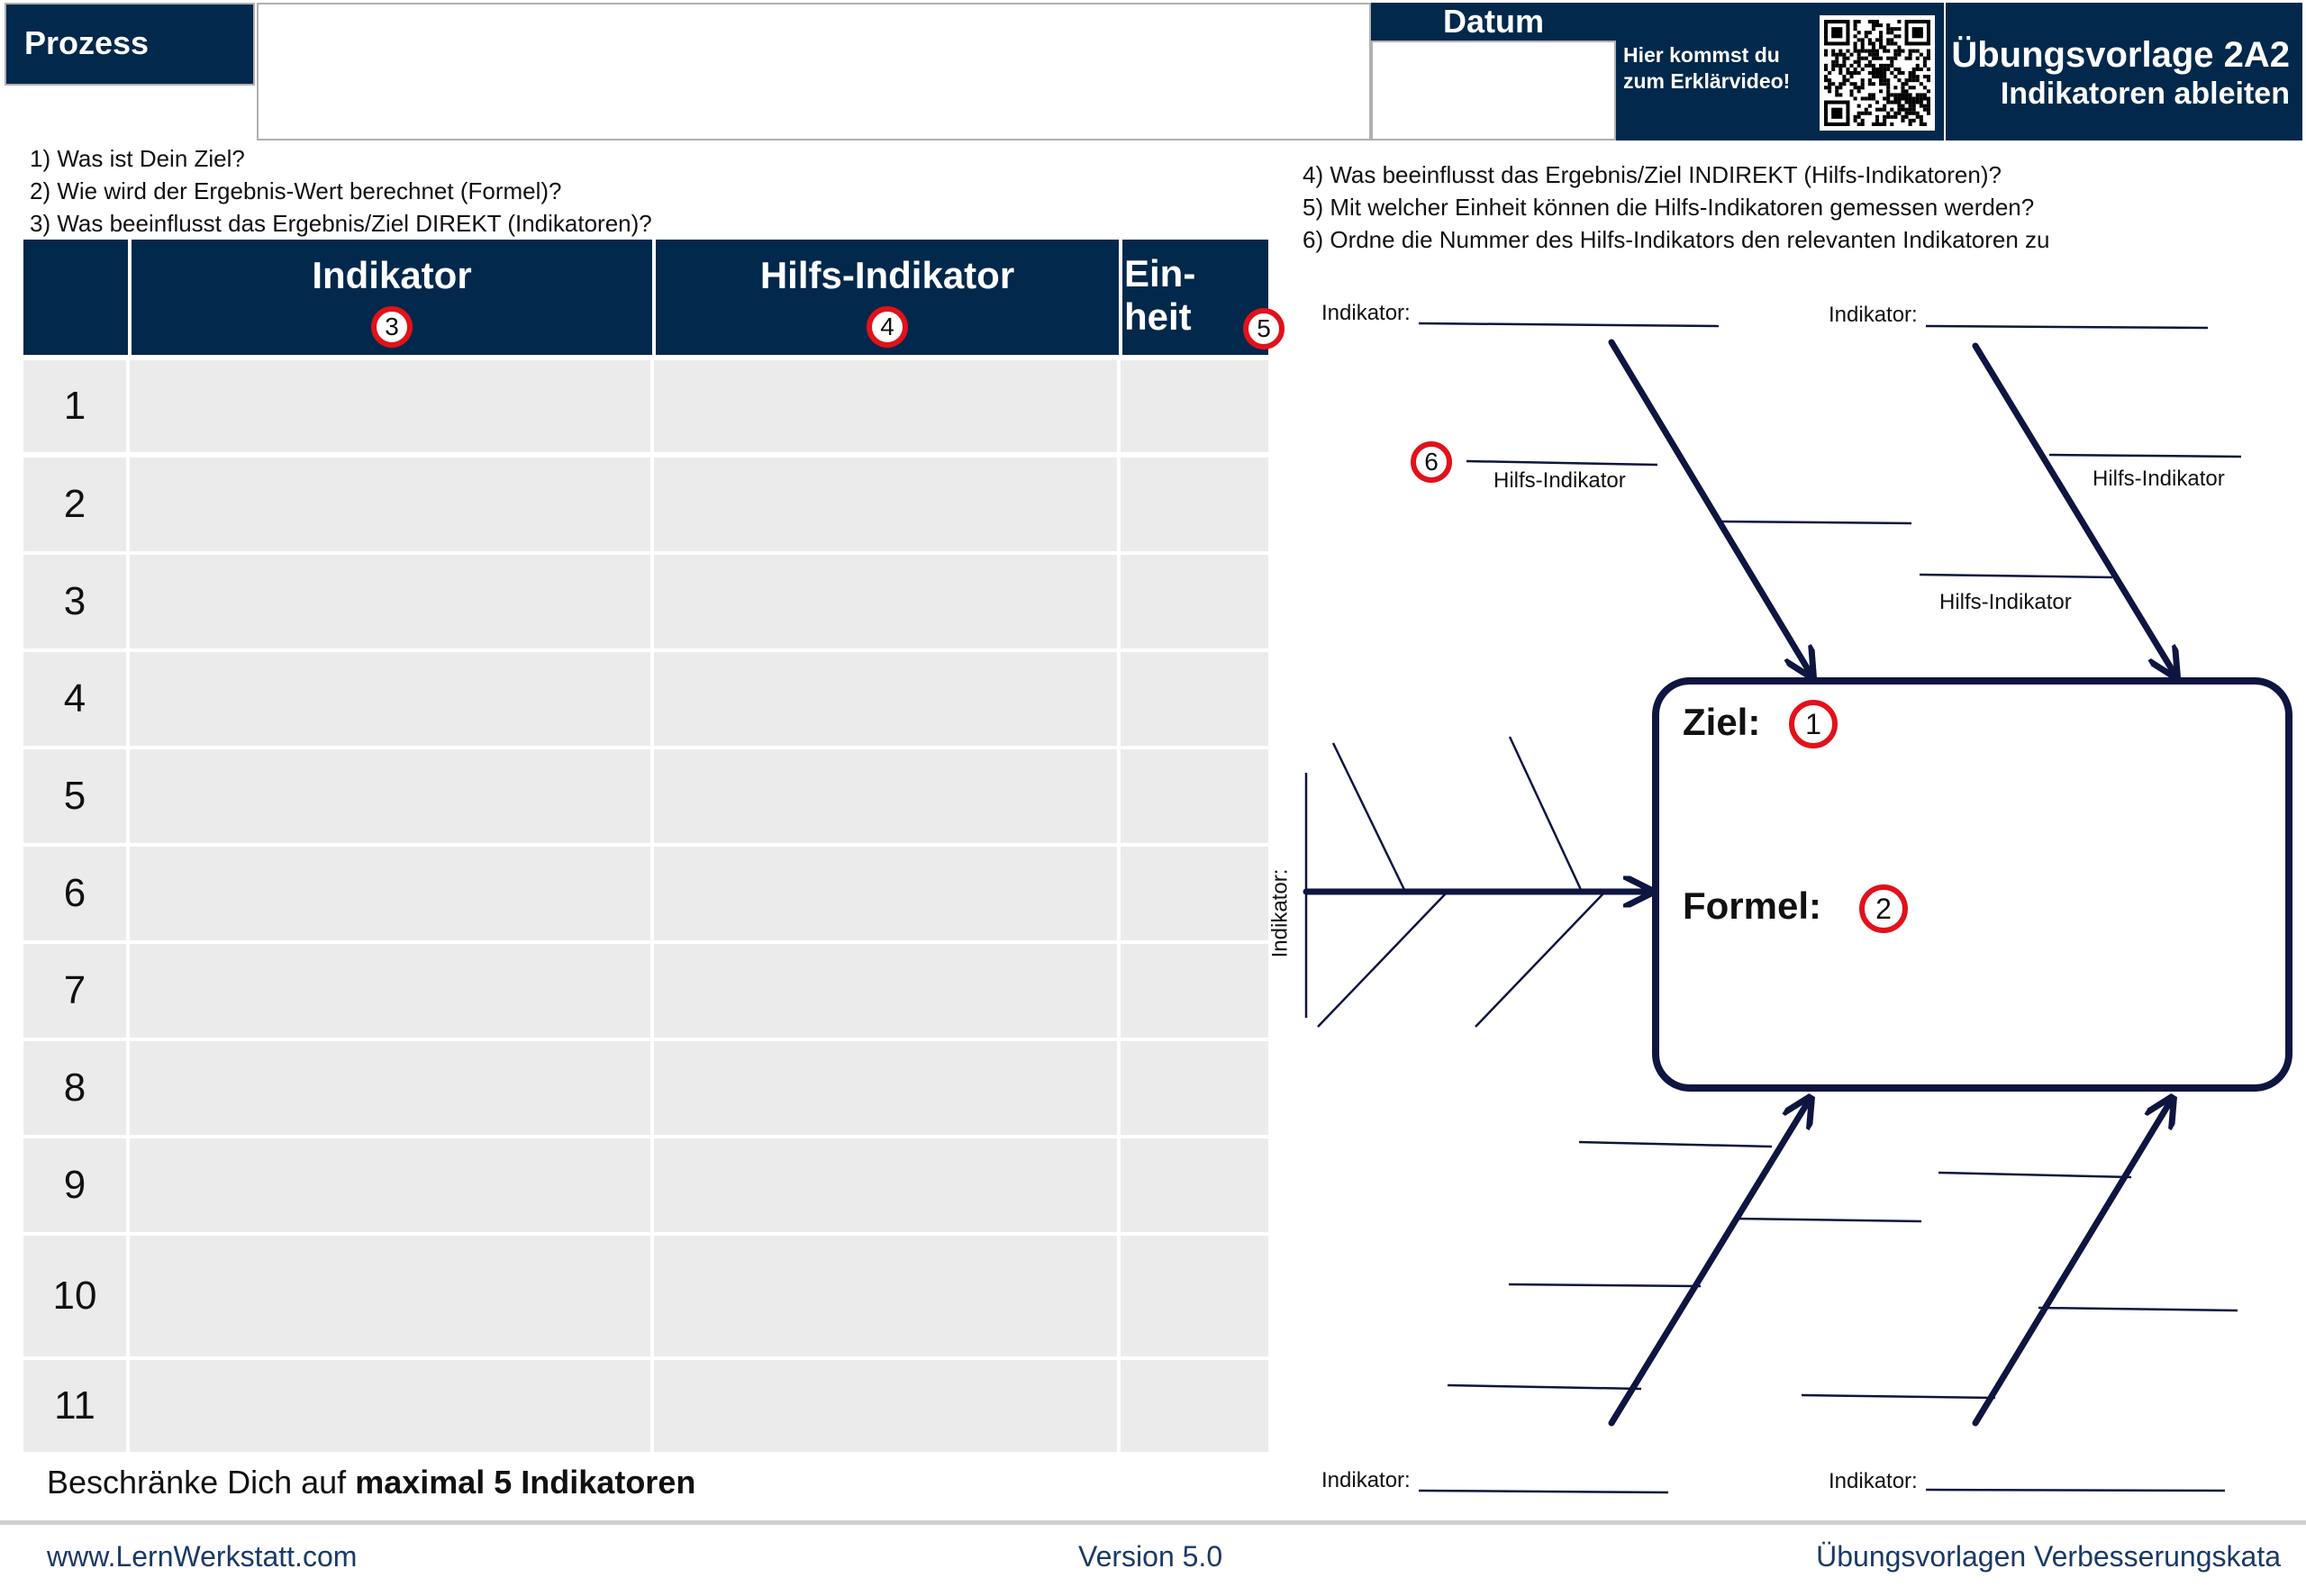 The image size is (2306, 1596). Describe the element at coordinates (130, 44) in the screenshot. I see `prozess-label: Prozess` at that location.